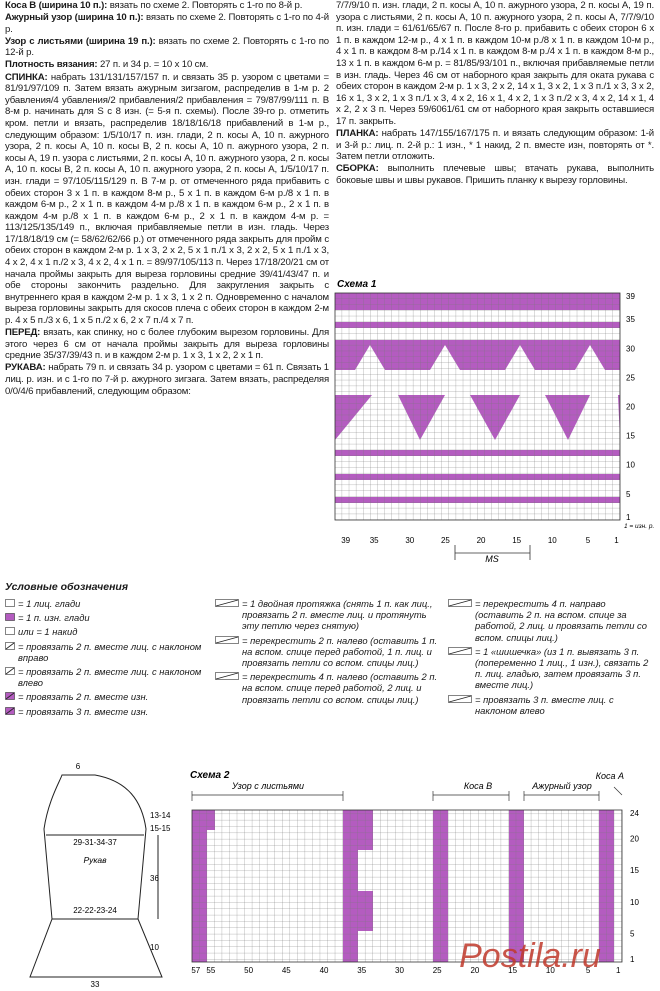 The width and height of the screenshot is (660, 991). What do you see at coordinates (248, 970) in the screenshot?
I see `column-number: 50` at bounding box center [248, 970].